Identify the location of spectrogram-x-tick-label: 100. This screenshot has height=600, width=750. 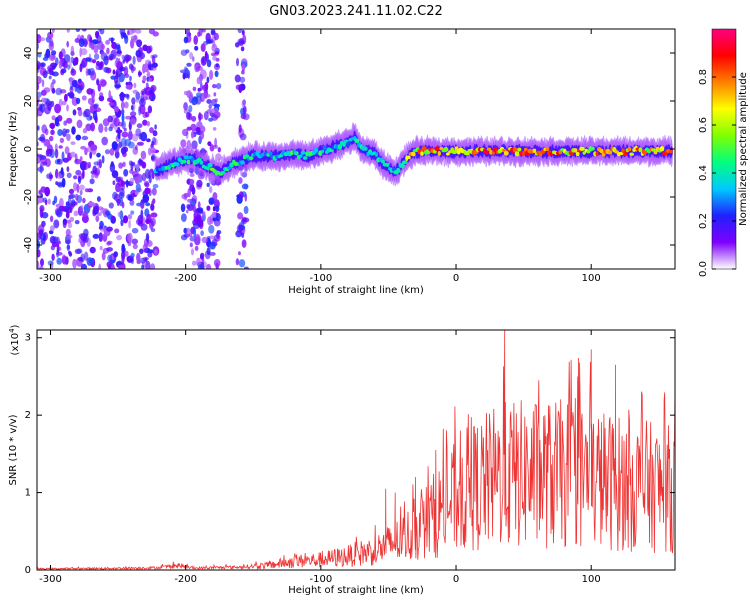
(591, 278).